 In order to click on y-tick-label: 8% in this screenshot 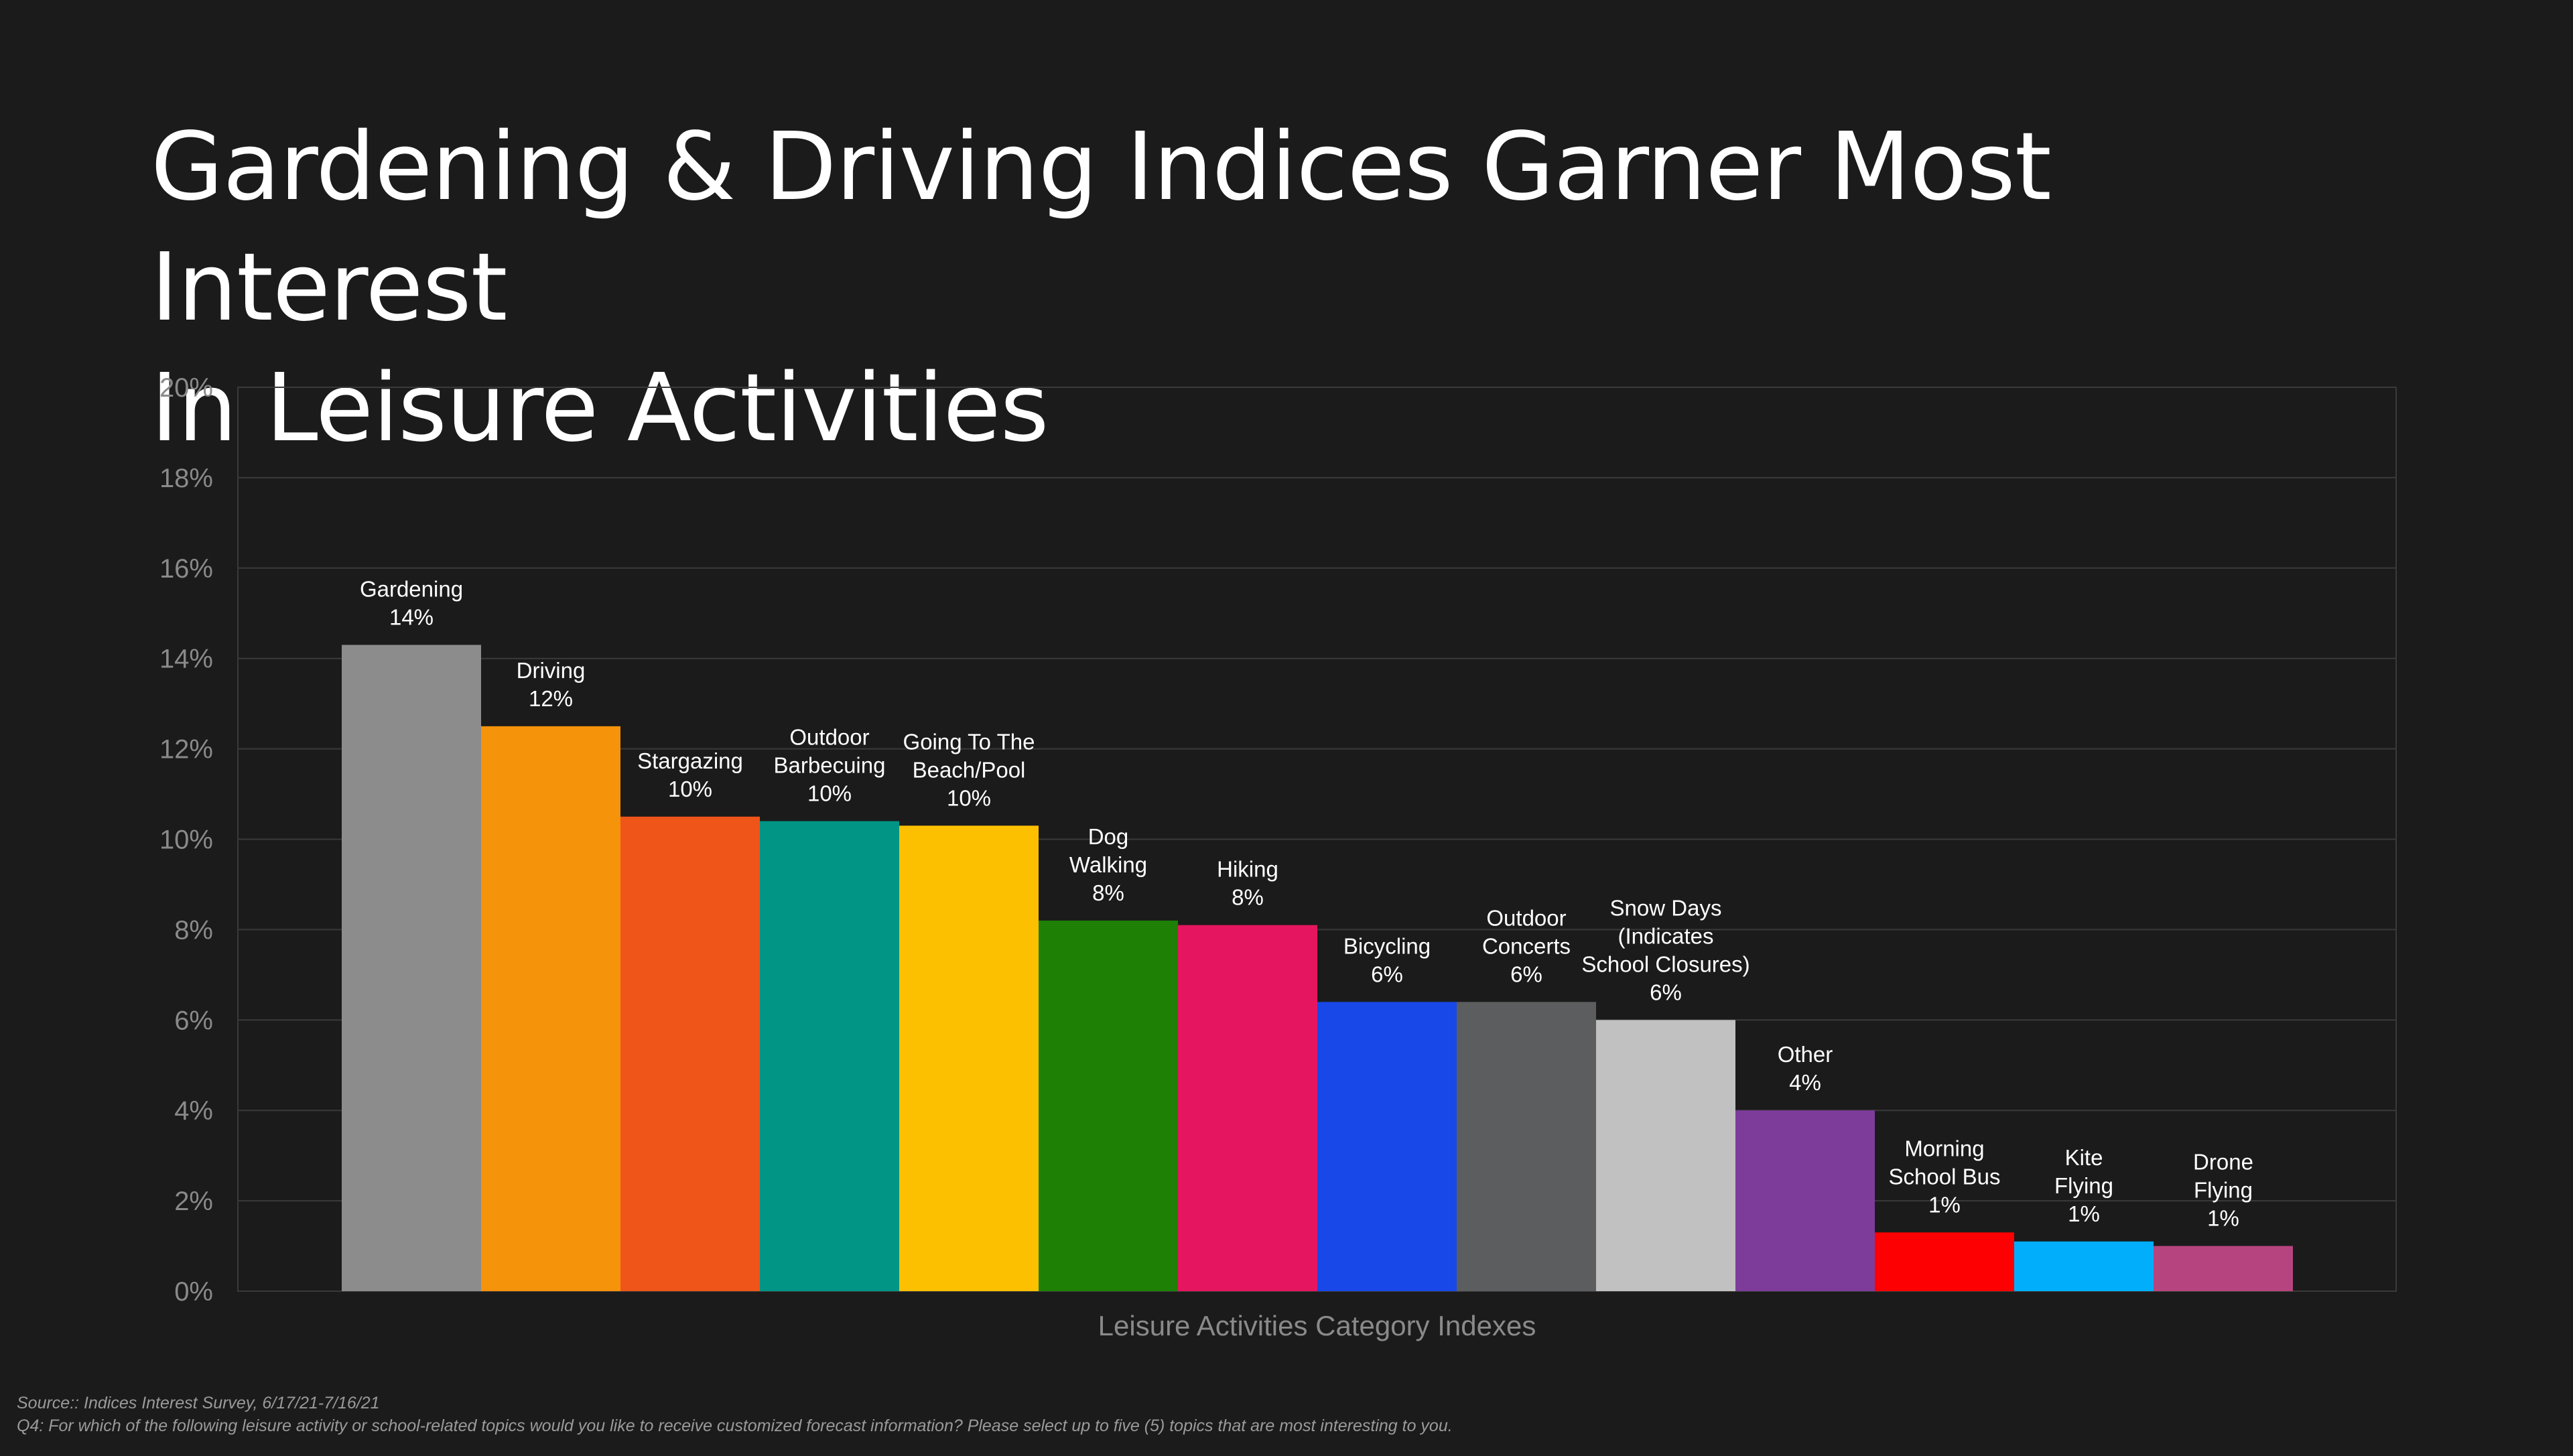, I will do `click(193, 930)`.